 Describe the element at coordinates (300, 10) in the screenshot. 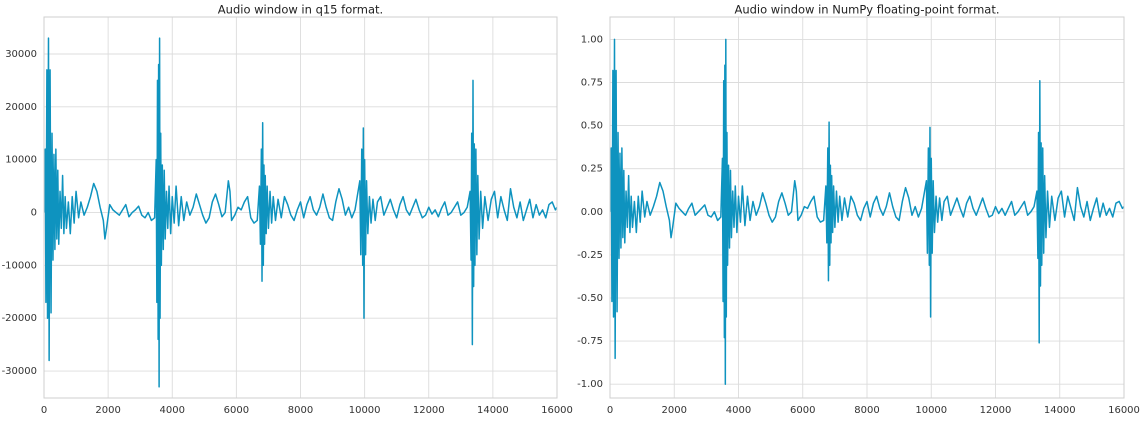

I see `chart-title: Audio window in q15 format.` at that location.